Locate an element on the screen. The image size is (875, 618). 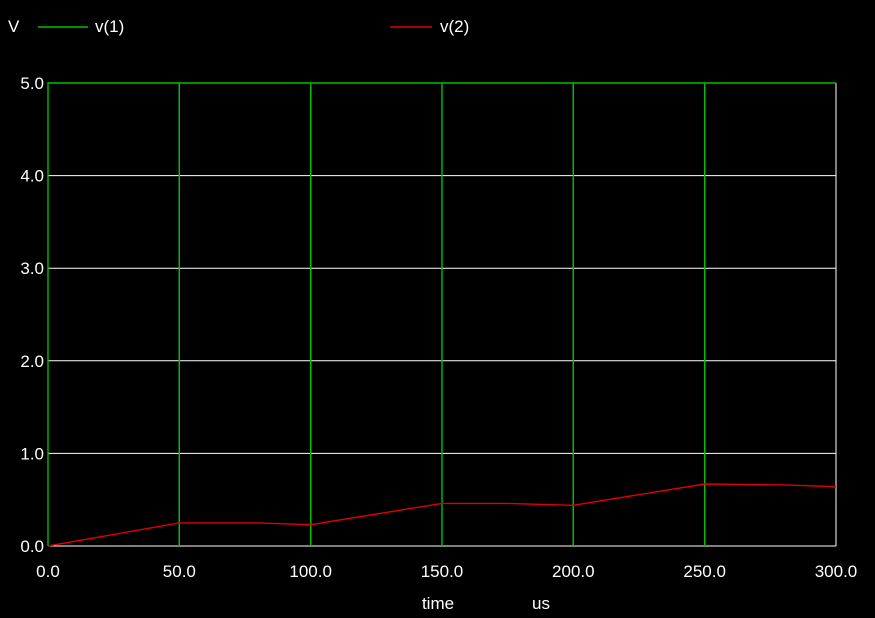
y-tick-label: 1.0 is located at coordinates (32, 453).